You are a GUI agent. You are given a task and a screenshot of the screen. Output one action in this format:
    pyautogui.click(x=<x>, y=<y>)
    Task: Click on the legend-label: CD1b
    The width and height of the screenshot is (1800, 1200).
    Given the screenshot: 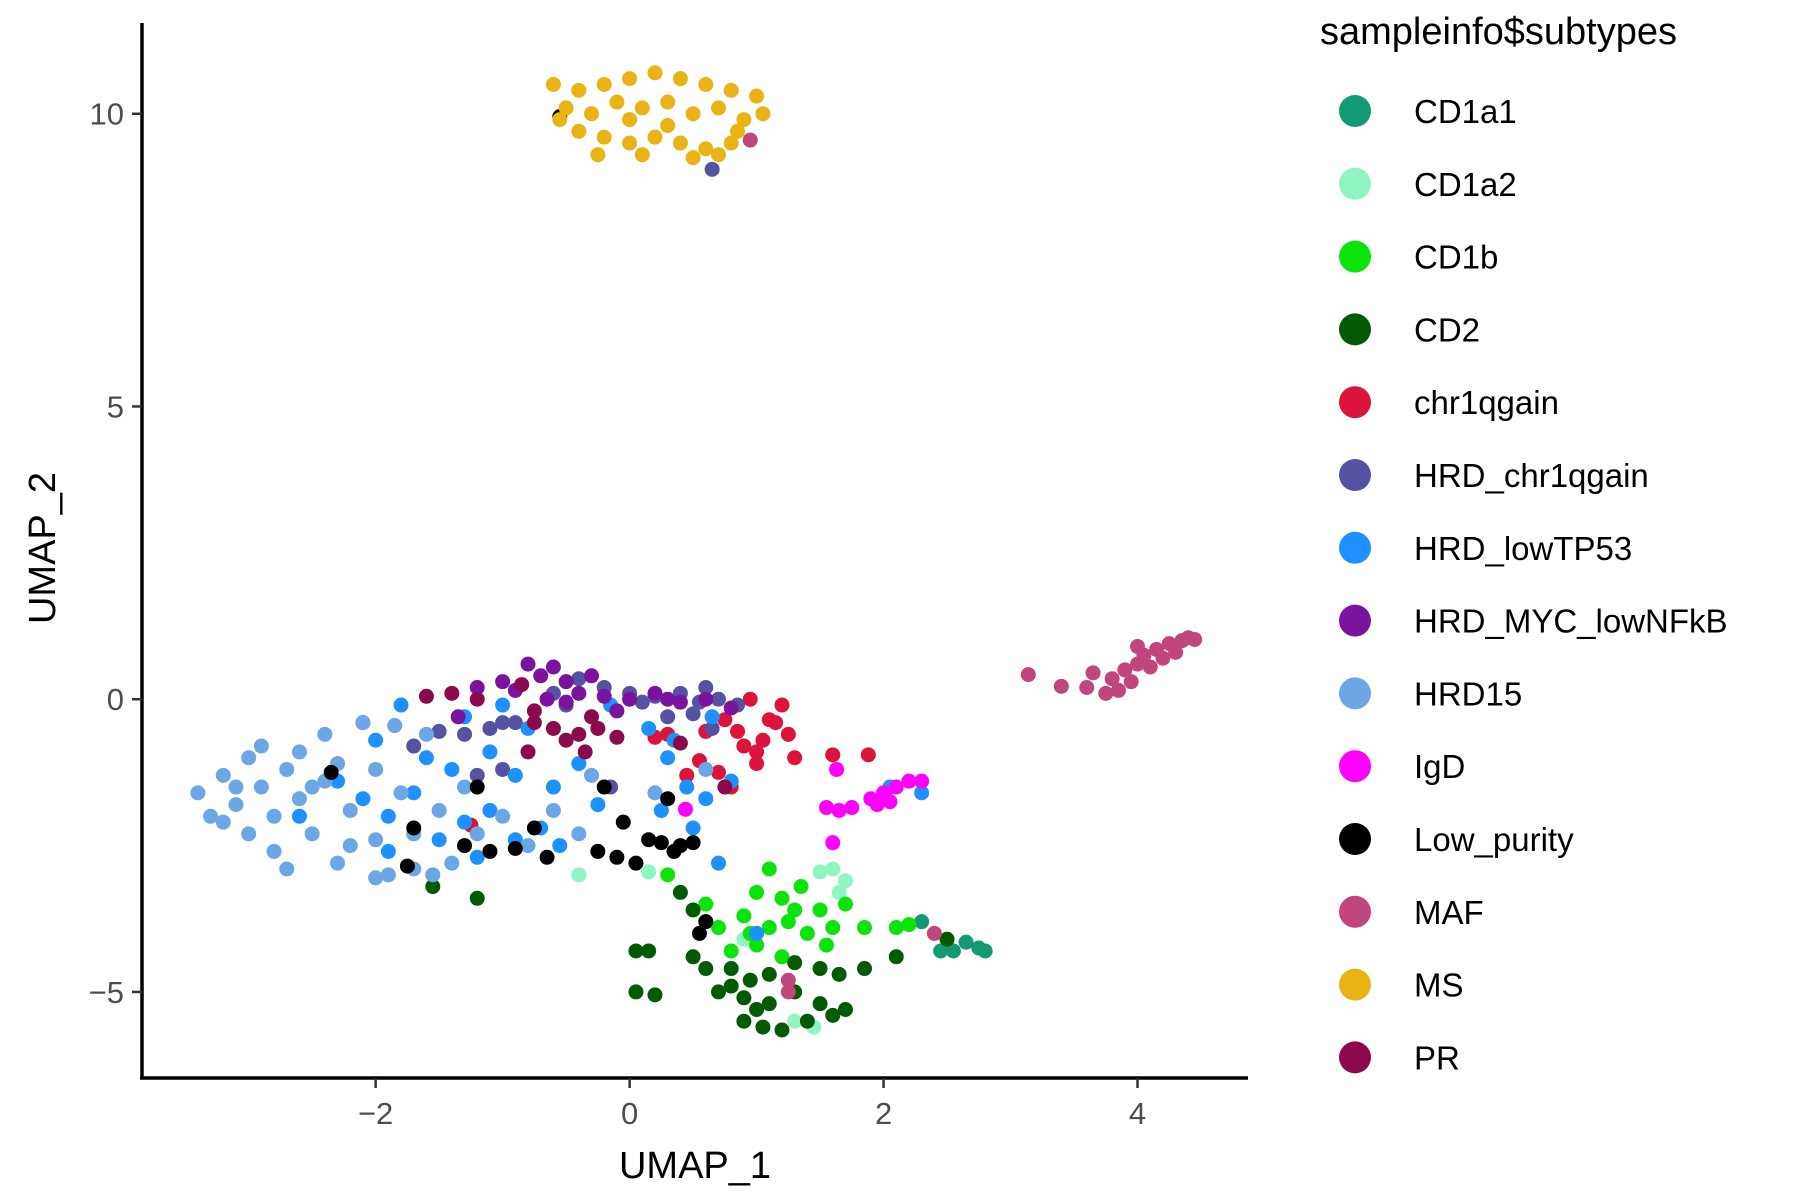 What is the action you would take?
    pyautogui.click(x=1456, y=257)
    